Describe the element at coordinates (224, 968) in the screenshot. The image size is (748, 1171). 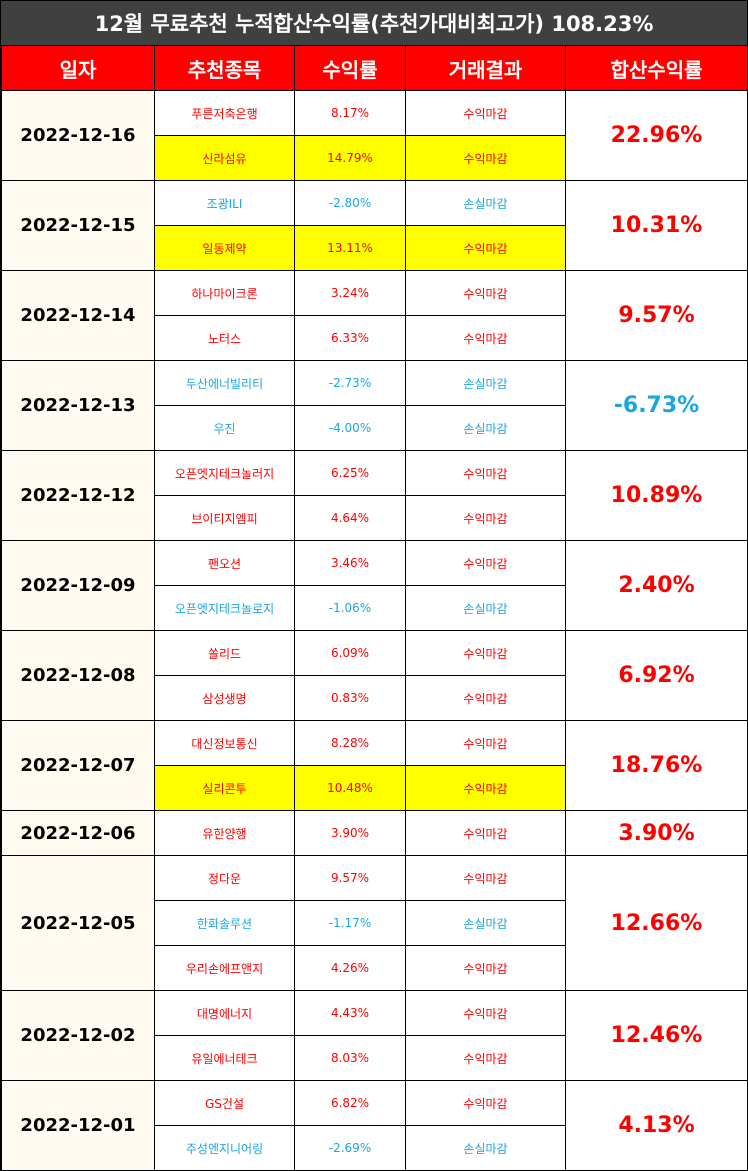
I see `stock-name-cell: 우리손에프앤지` at that location.